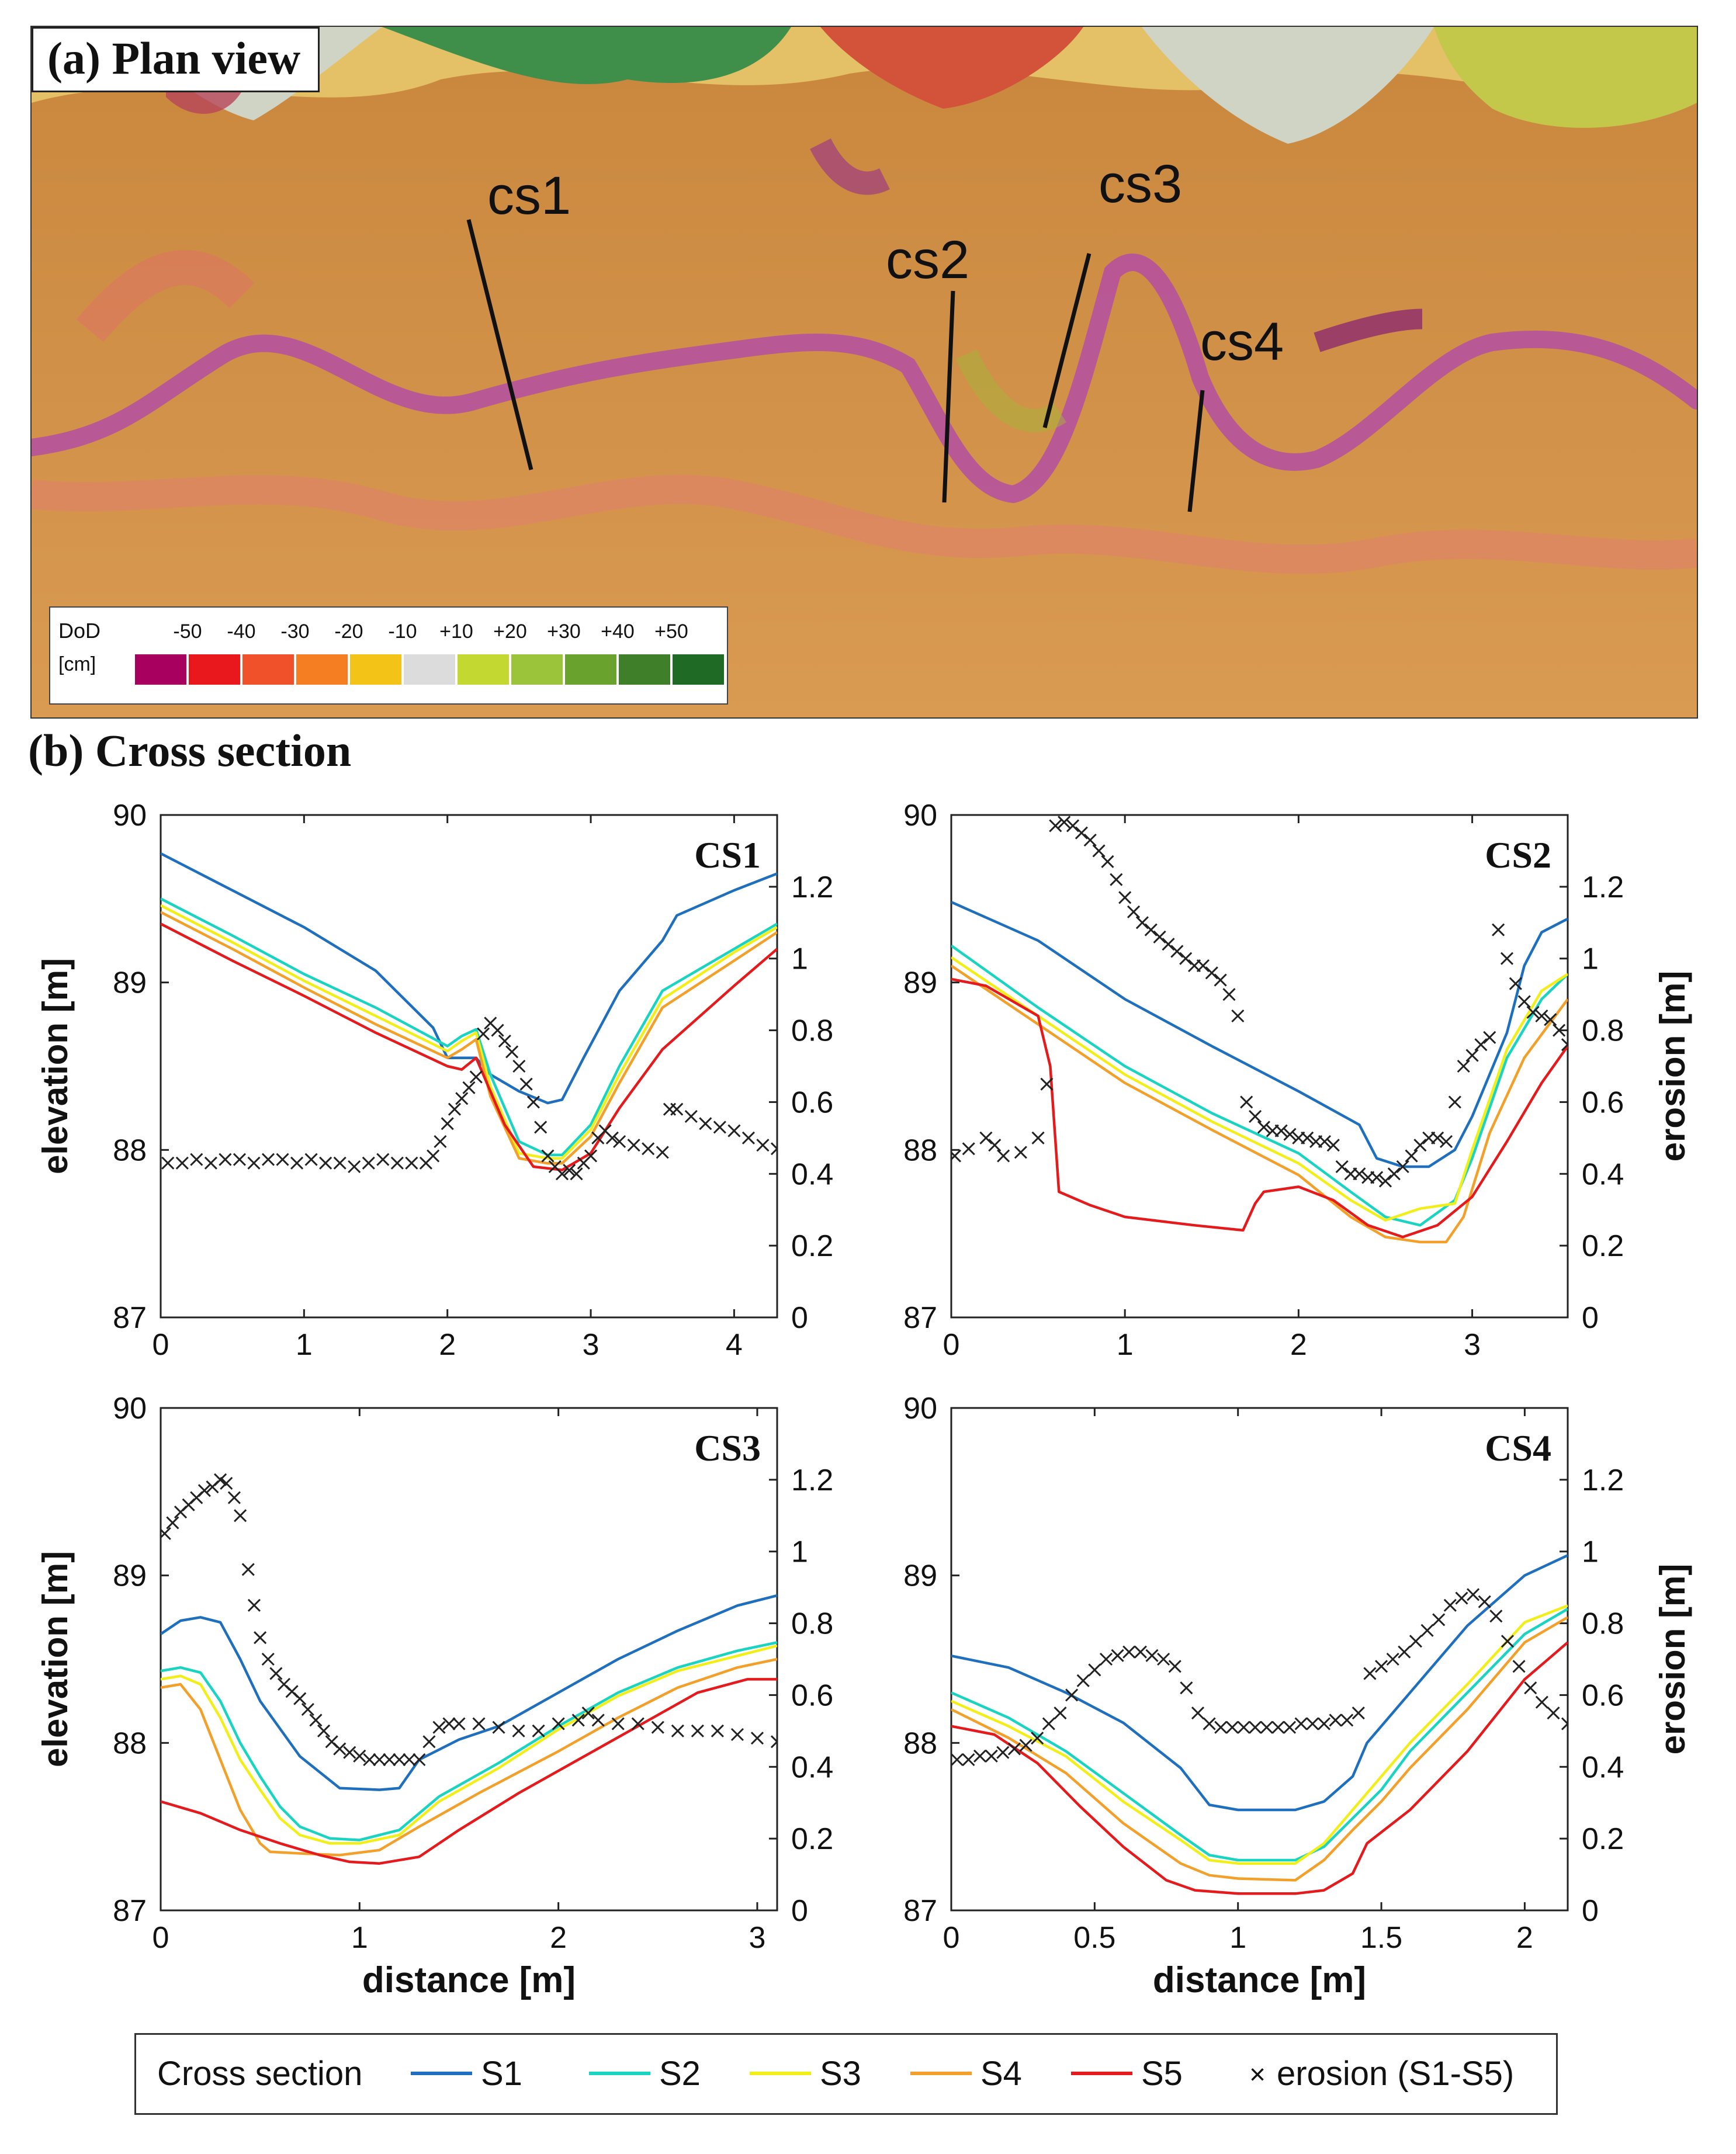  I want to click on series-s2-line, so click(469, 1027).